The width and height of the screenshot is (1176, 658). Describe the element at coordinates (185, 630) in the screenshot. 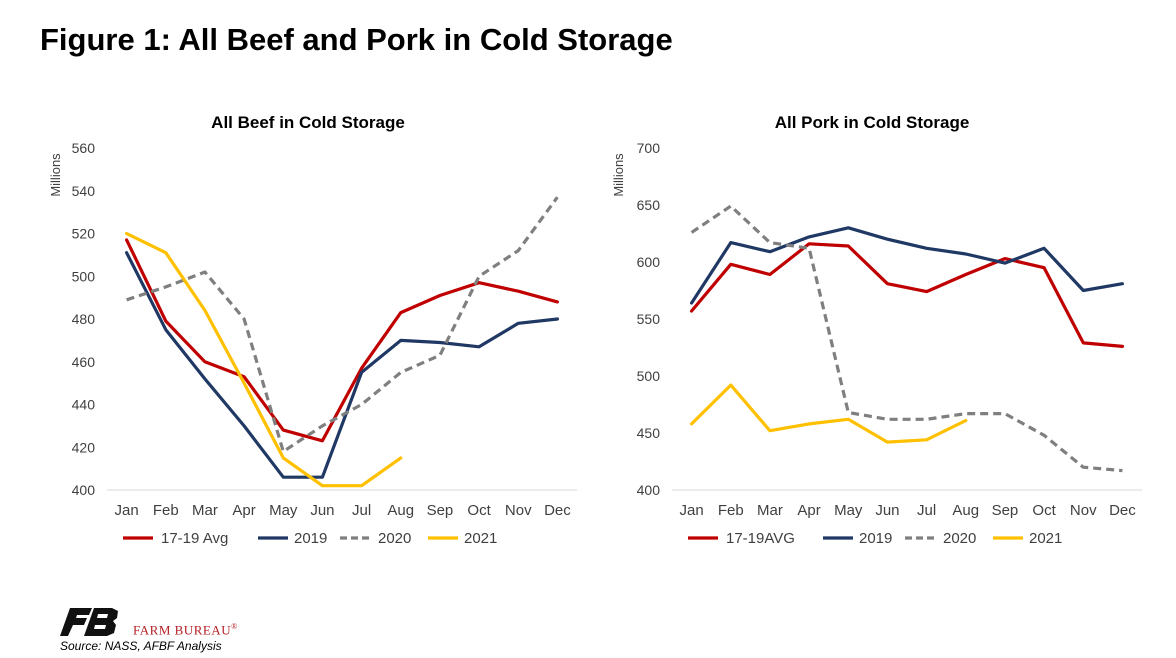

I see `brand-name: FARM BUREAU®` at that location.